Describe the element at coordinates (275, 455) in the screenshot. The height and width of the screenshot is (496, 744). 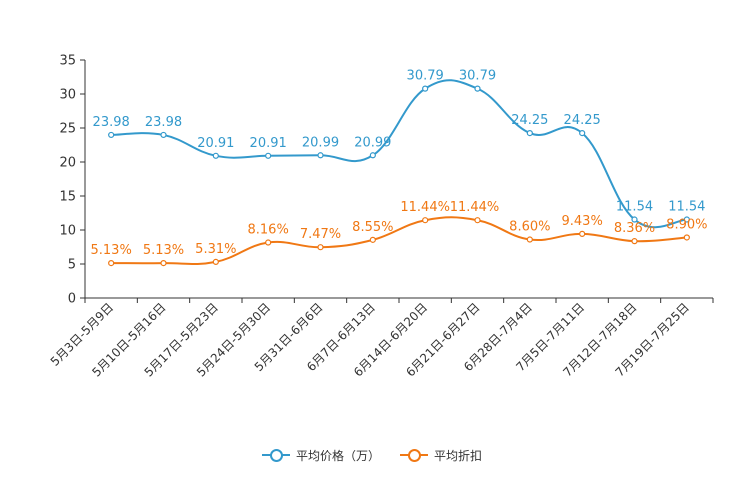
I see `legend-price-icon` at that location.